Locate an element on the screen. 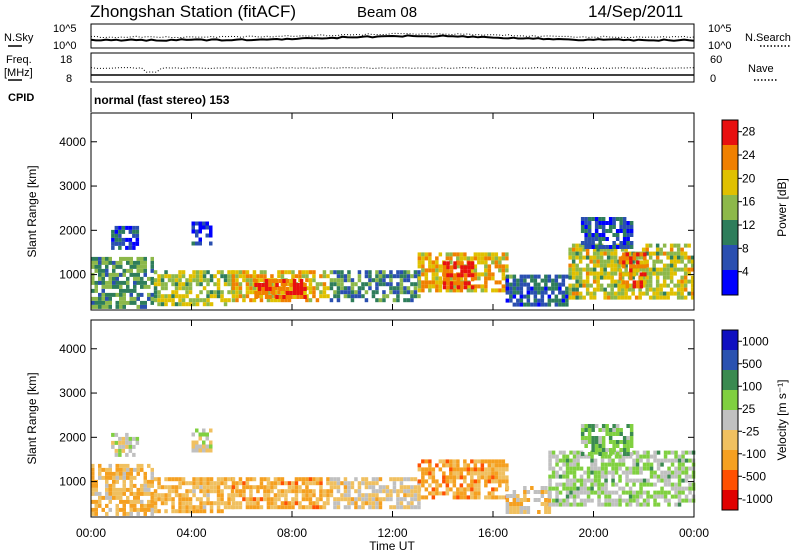 The image size is (800, 554). colorbar-swatch is located at coordinates (730, 360).